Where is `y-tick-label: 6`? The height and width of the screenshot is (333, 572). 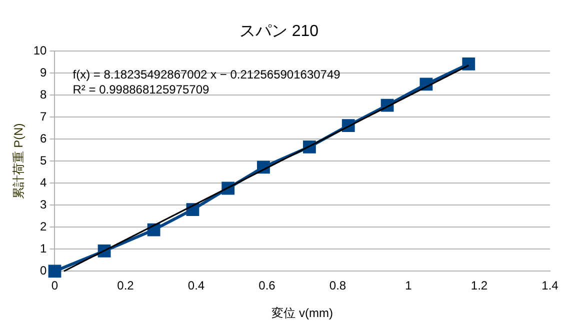
y-tick-label: 6 is located at coordinates (44, 139).